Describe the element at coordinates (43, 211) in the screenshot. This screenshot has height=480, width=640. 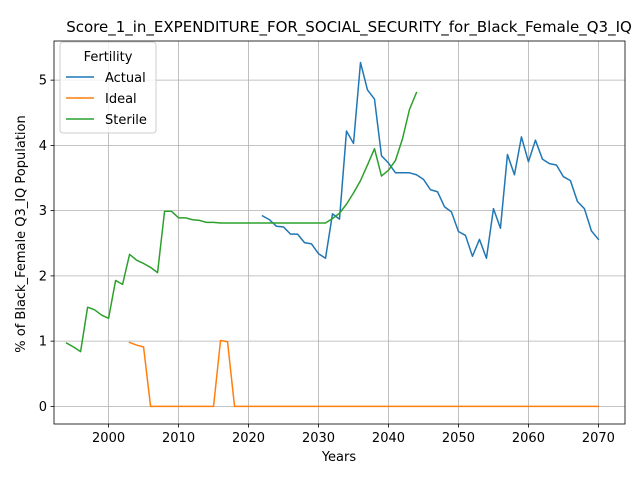
I see `y-tick-label: 3` at that location.